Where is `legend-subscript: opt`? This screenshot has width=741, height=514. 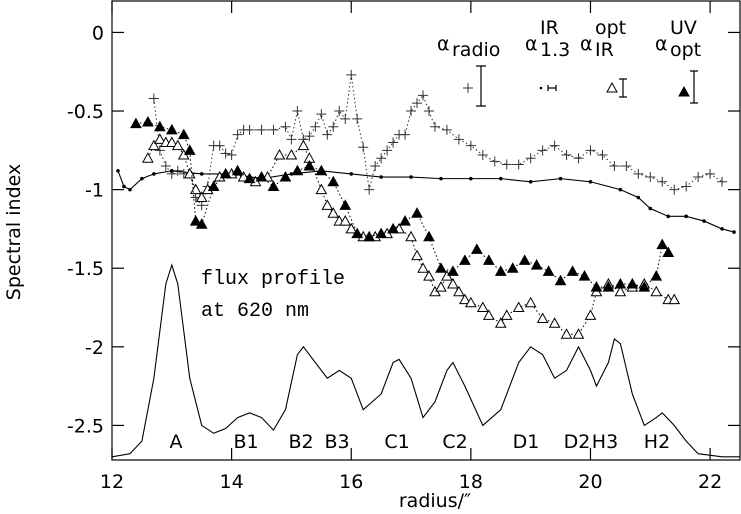
legend-subscript: opt is located at coordinates (685, 50).